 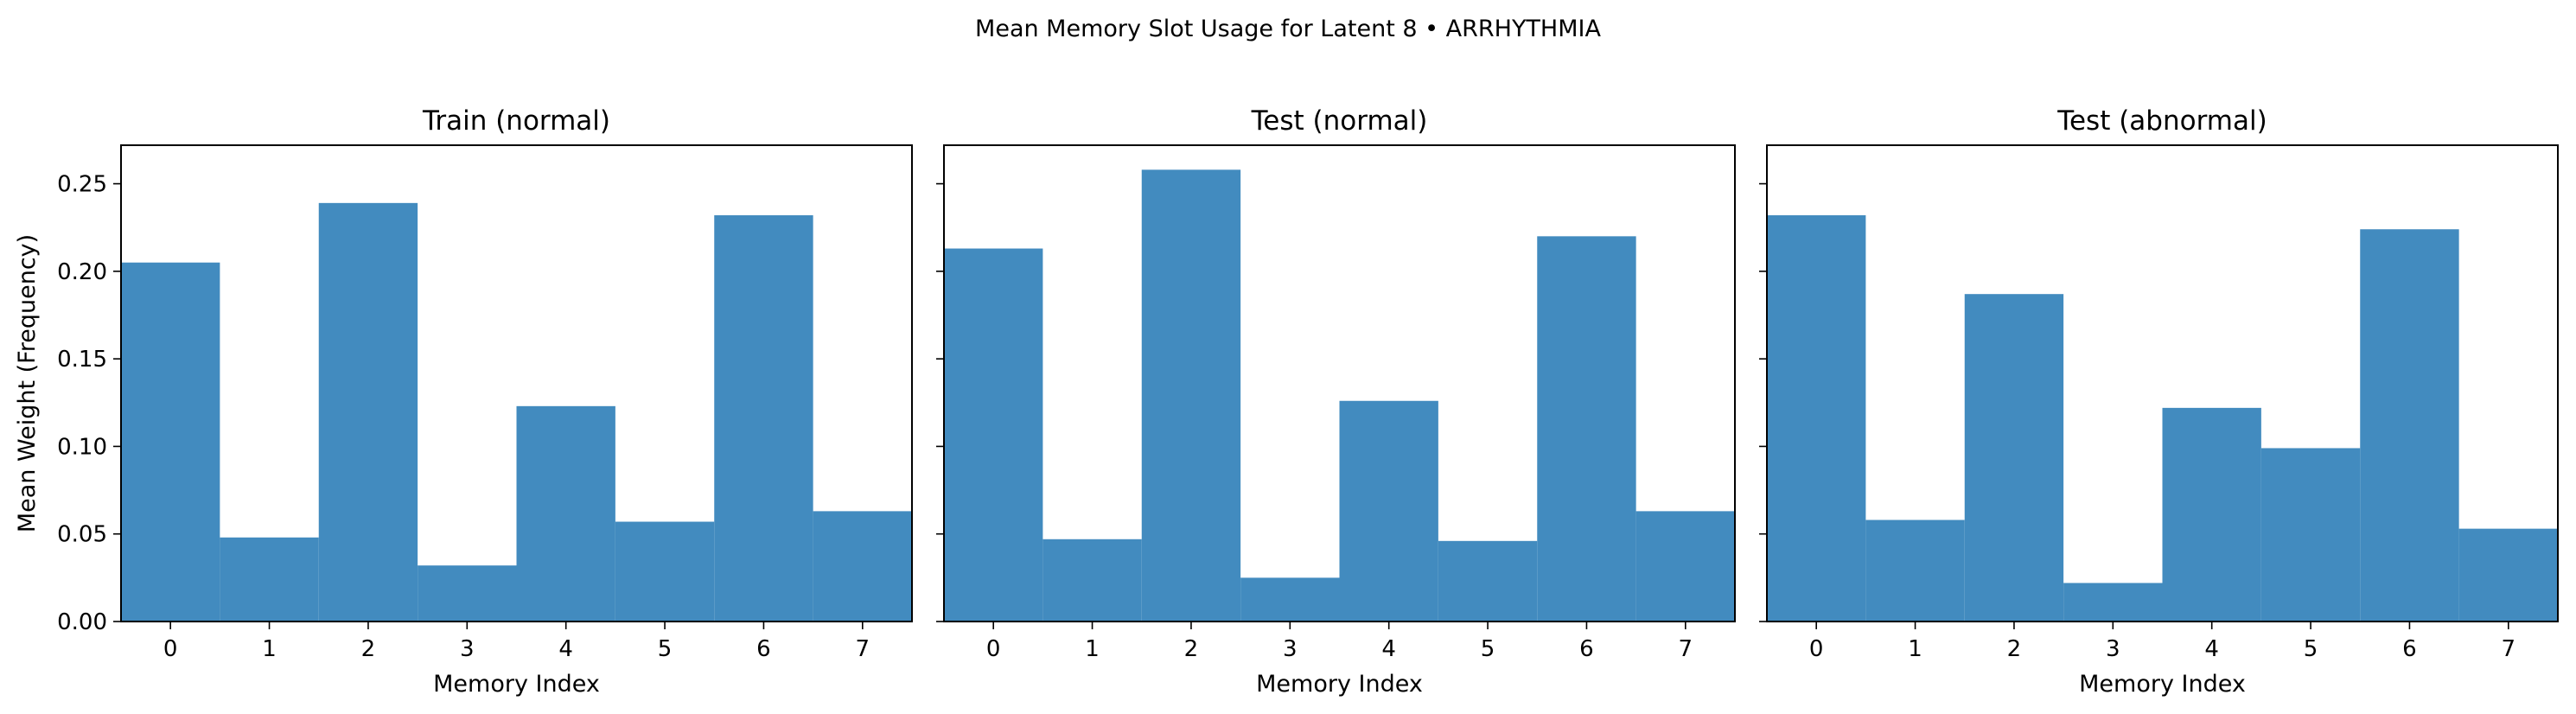 I want to click on panel-title-2: Test (abnormal), so click(x=2161, y=121).